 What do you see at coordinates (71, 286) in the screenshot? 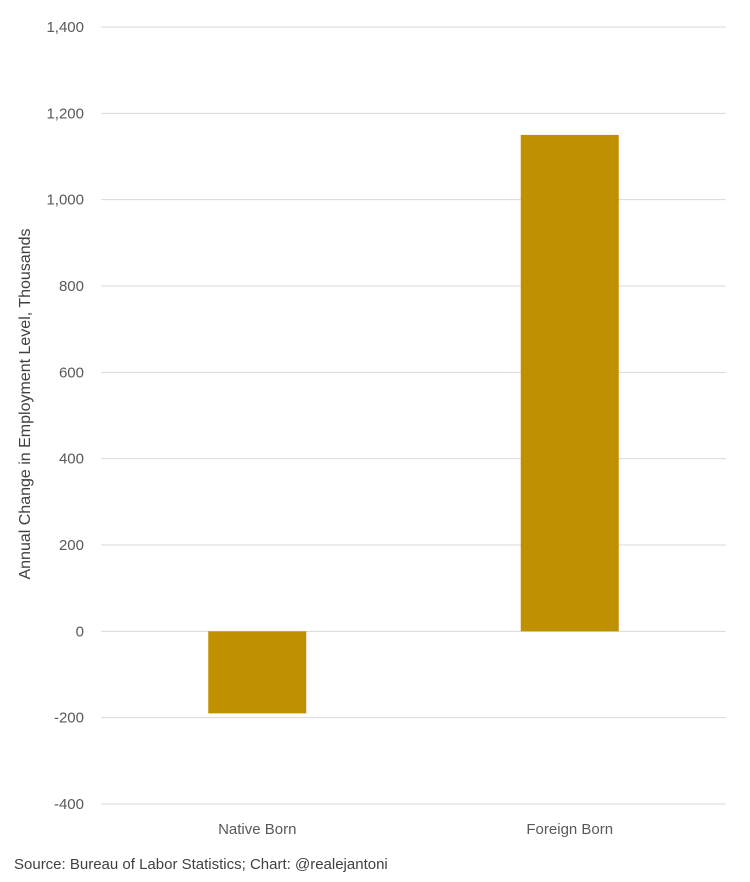
I see `y-tick-label: 800` at bounding box center [71, 286].